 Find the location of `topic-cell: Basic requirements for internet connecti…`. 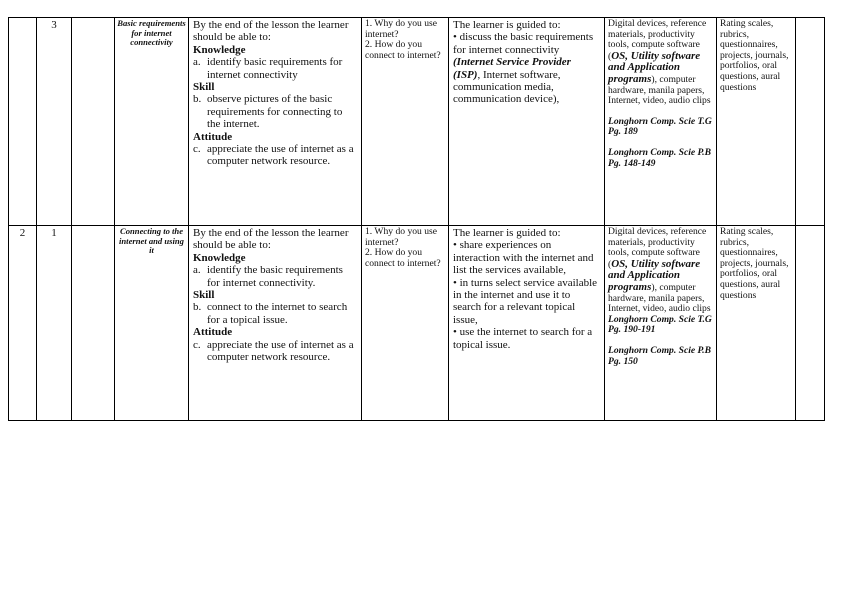

topic-cell: Basic requirements for internet connecti… is located at coordinates (151, 121).